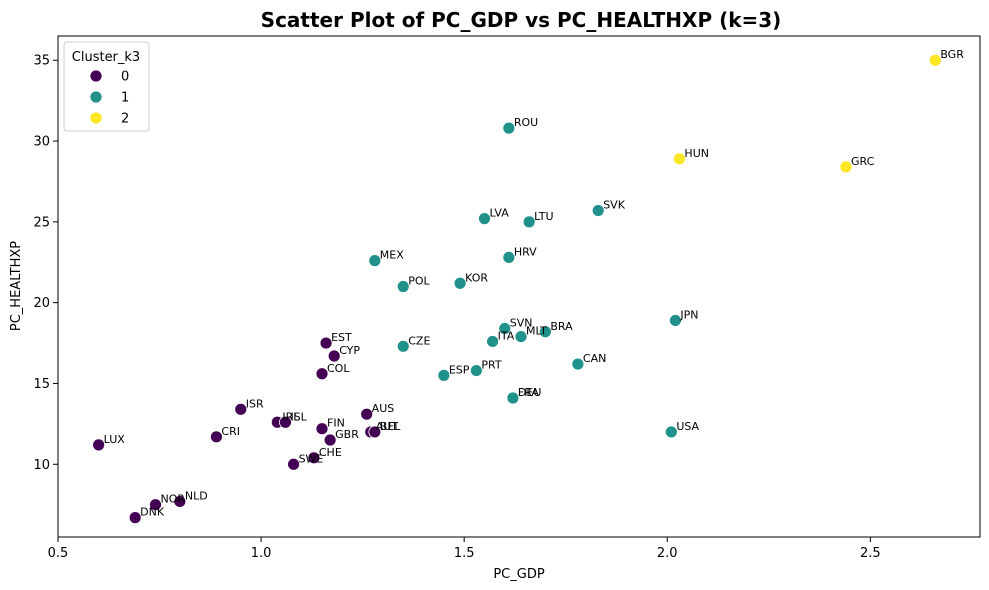 The height and width of the screenshot is (590, 989). Describe the element at coordinates (484, 219) in the screenshot. I see `scatter-point-lva` at that location.